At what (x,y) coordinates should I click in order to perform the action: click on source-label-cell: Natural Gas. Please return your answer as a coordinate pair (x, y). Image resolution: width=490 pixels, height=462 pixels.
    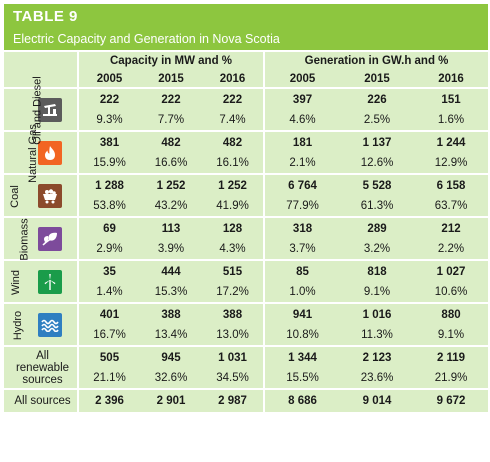
    Looking at the image, I should click on (21, 153).